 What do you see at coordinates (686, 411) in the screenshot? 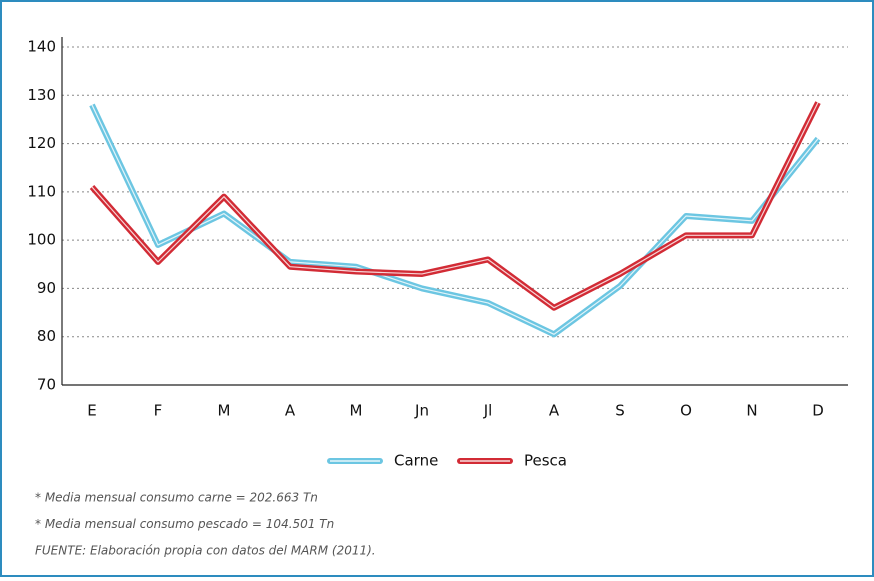
I see `x-tick-label: O` at bounding box center [686, 411].